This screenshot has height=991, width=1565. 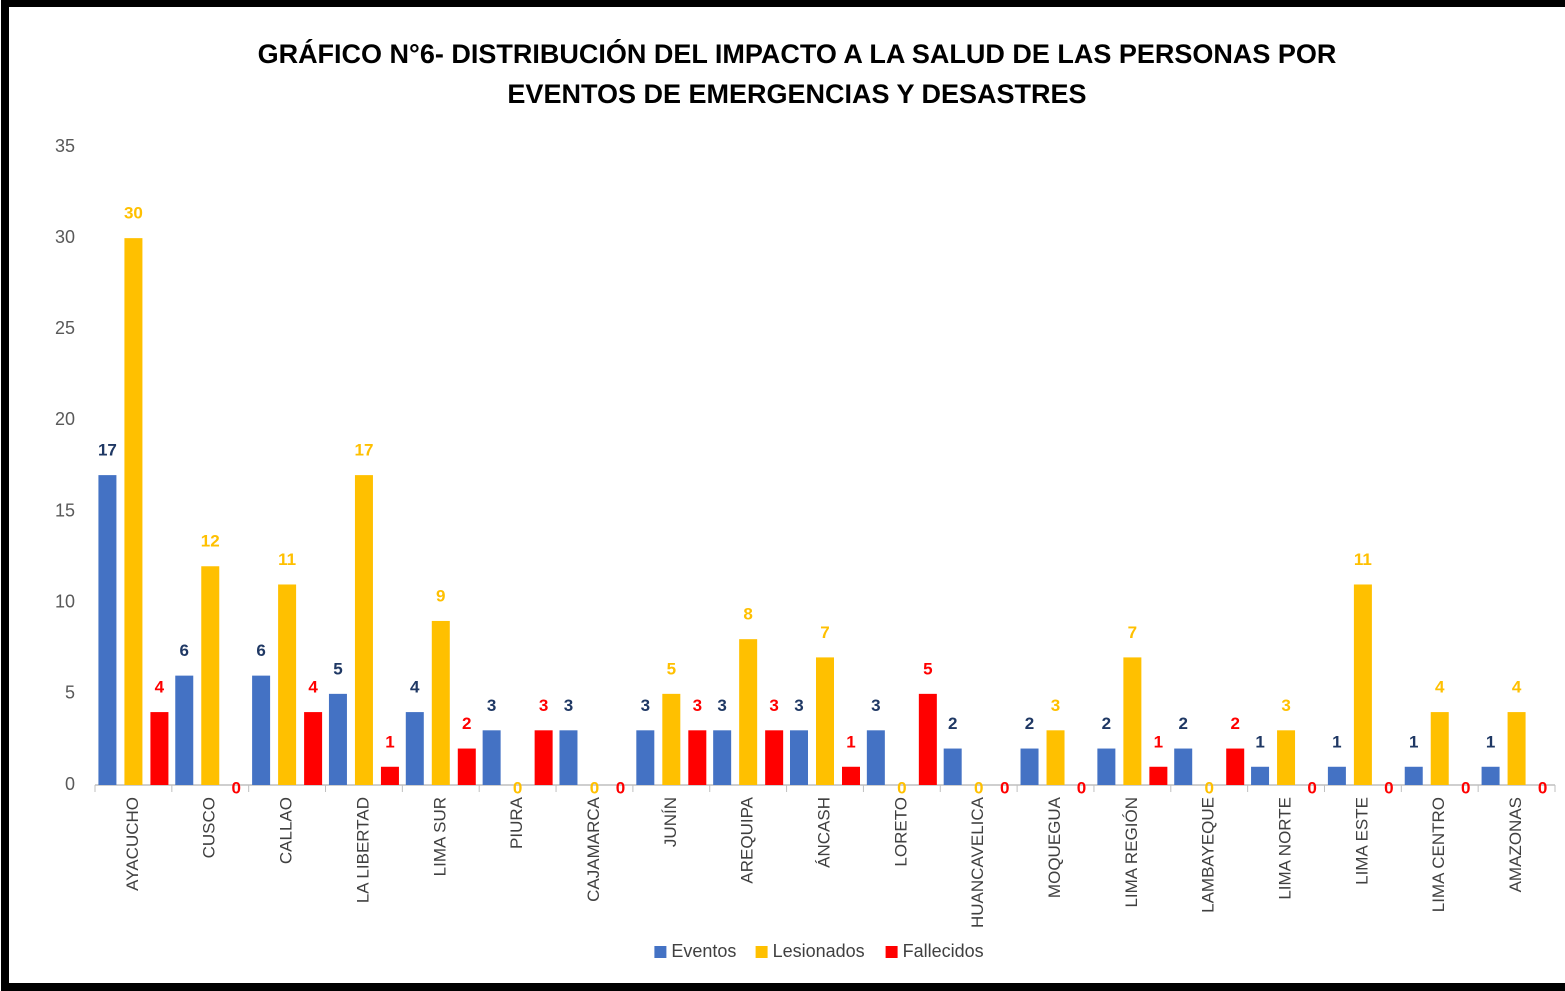 I want to click on x-tick-label: CUSCO, so click(x=209, y=827).